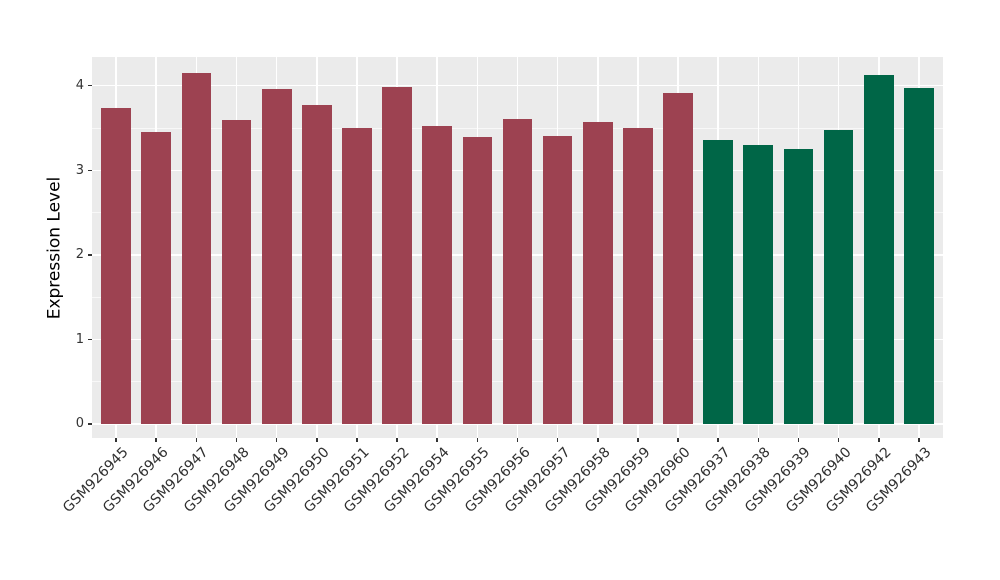 This screenshot has width=1000, height=580. Describe the element at coordinates (919, 256) in the screenshot. I see `bar-GSM926943` at that location.